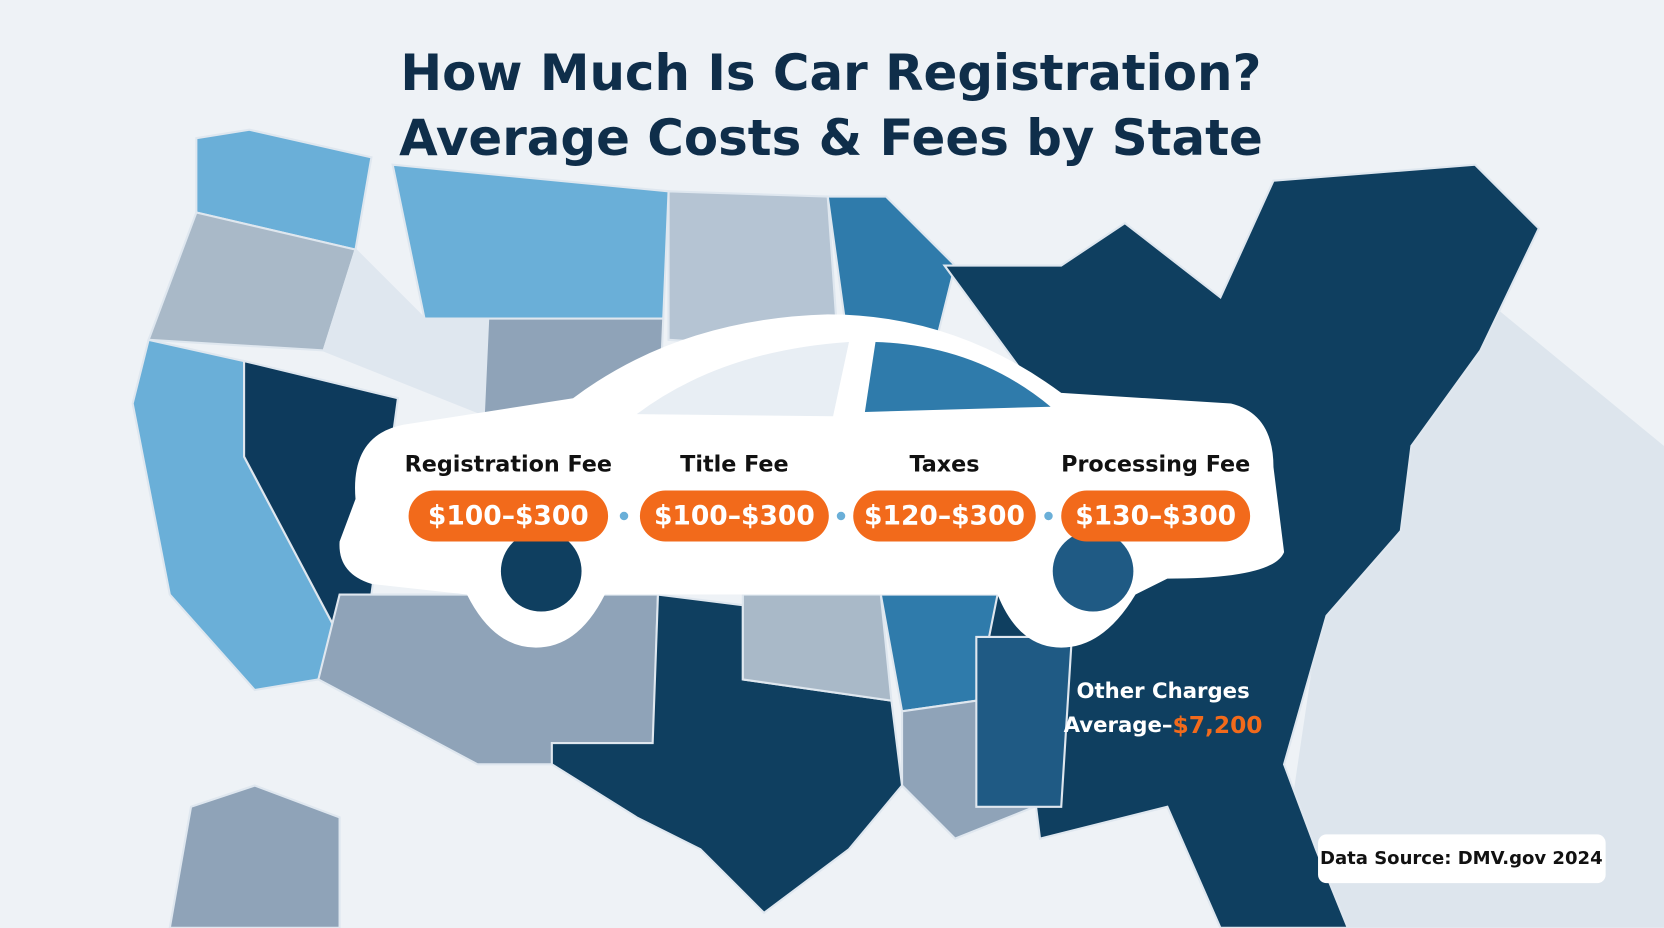  What do you see at coordinates (1118, 725) in the screenshot?
I see `average-prefix: Average–` at bounding box center [1118, 725].